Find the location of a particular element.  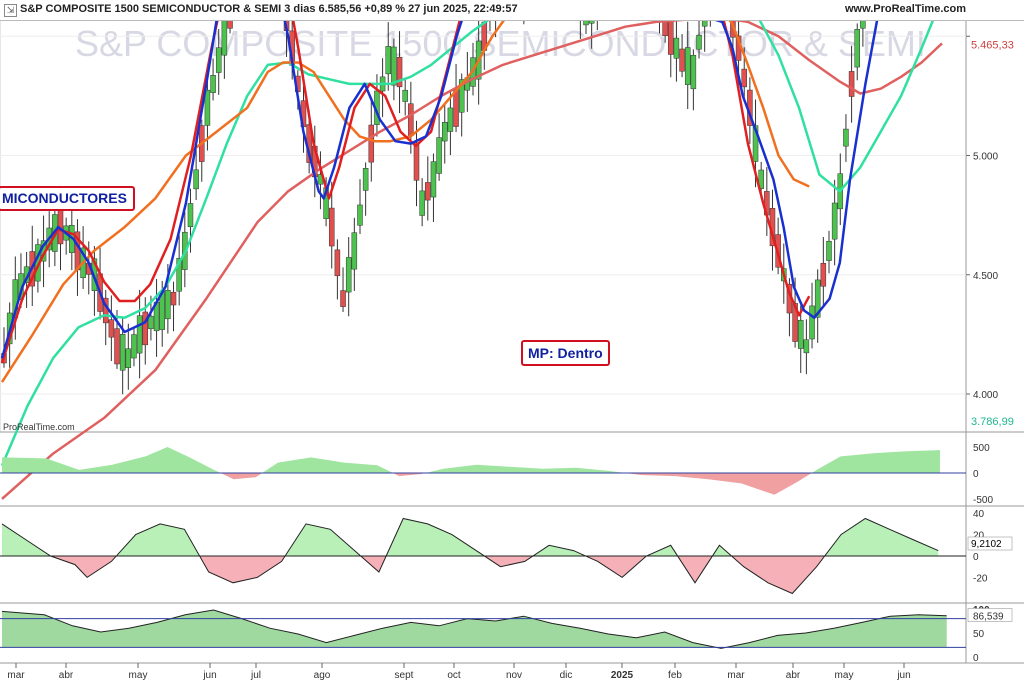

osc1-tick-label: 500 is located at coordinates (981, 448).